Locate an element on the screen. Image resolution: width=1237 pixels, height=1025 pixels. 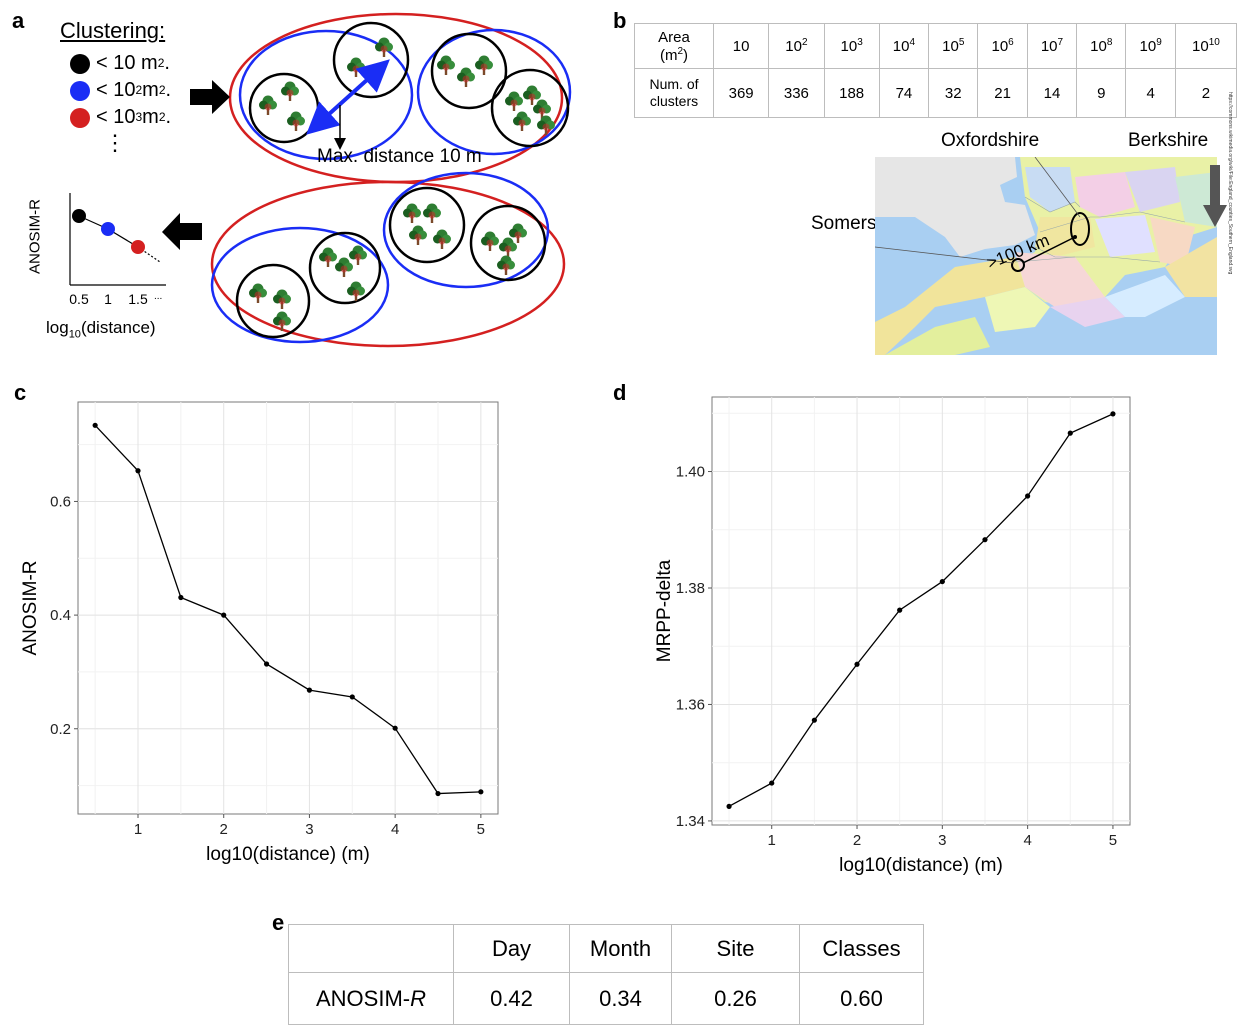
map-graphic is located at coordinates (1046, 256).